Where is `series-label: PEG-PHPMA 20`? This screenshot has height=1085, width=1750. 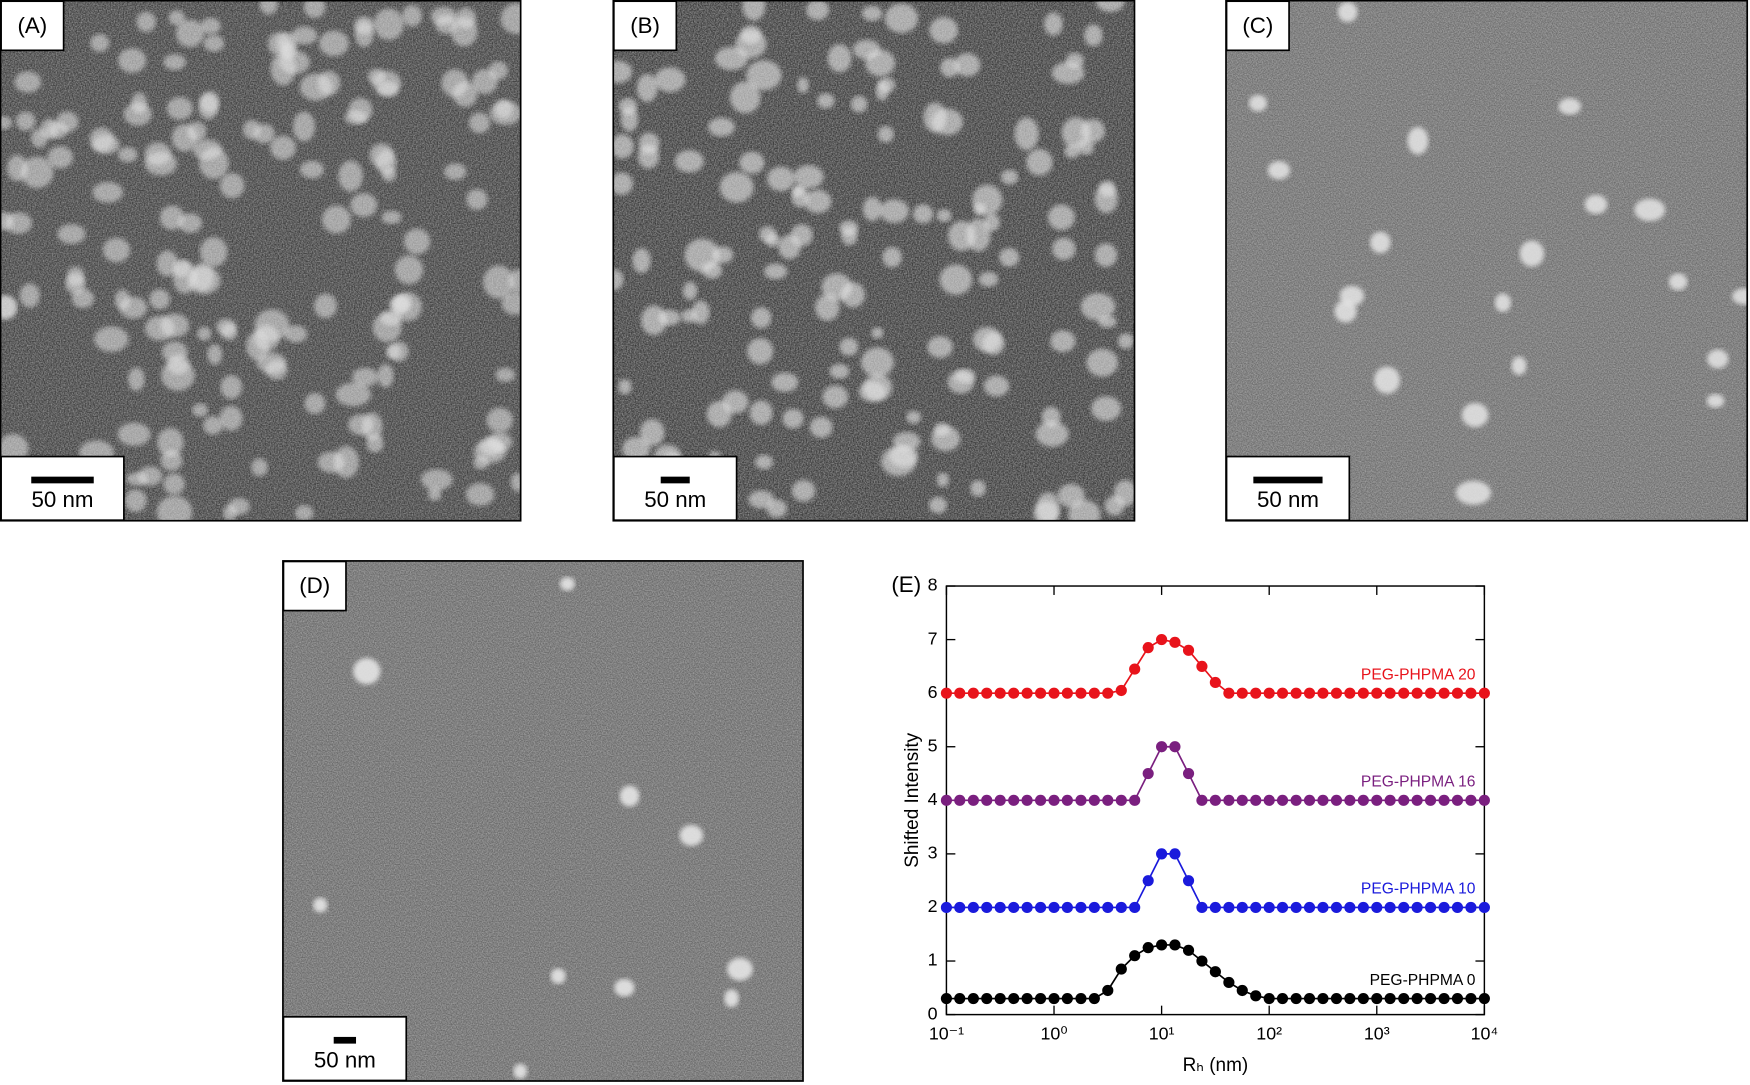 series-label: PEG-PHPMA 20 is located at coordinates (1418, 674).